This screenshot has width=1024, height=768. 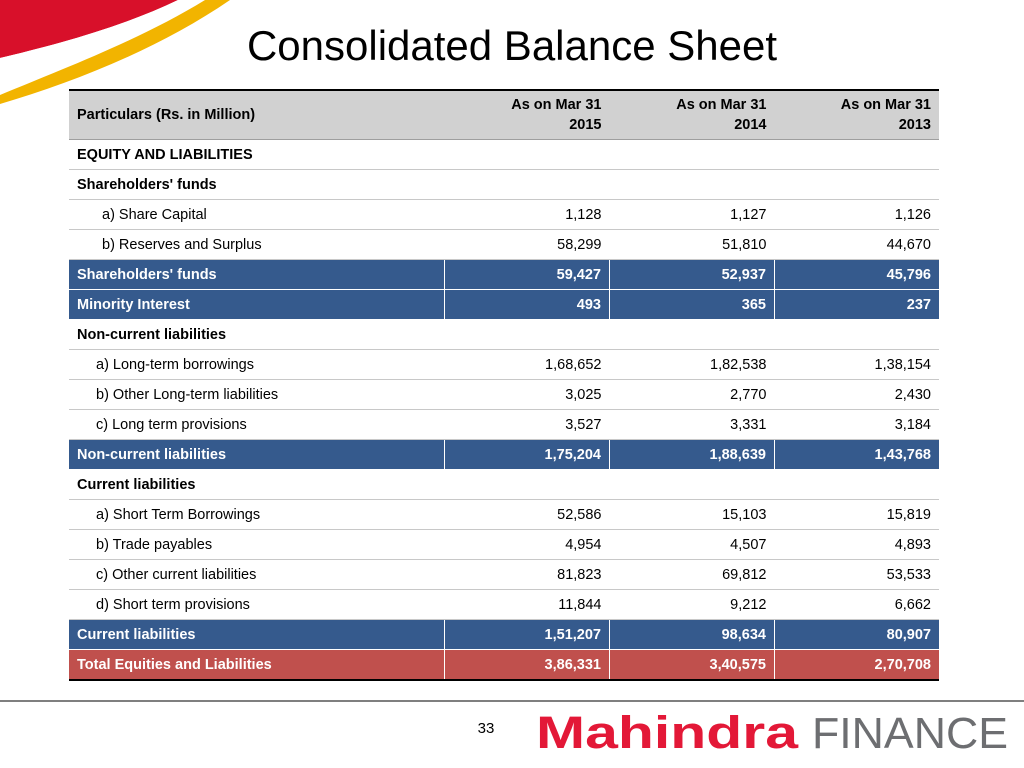 I want to click on row-value-2015: 1,51,207, so click(x=527, y=634).